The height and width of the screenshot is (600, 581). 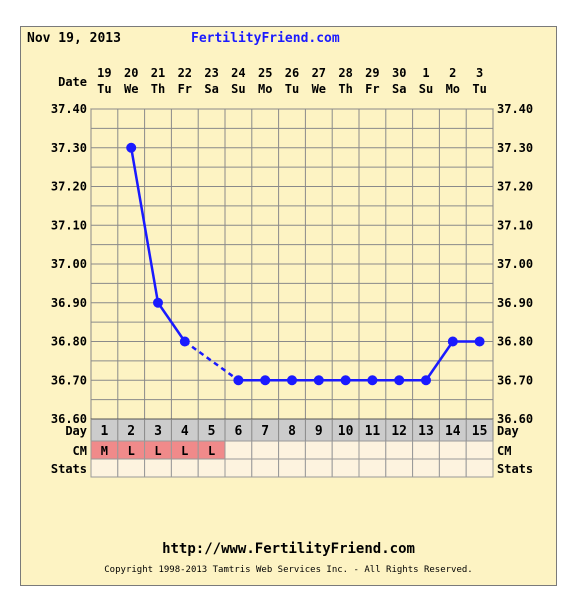 What do you see at coordinates (515, 225) in the screenshot?
I see `y-tick-label-right: 37.10` at bounding box center [515, 225].